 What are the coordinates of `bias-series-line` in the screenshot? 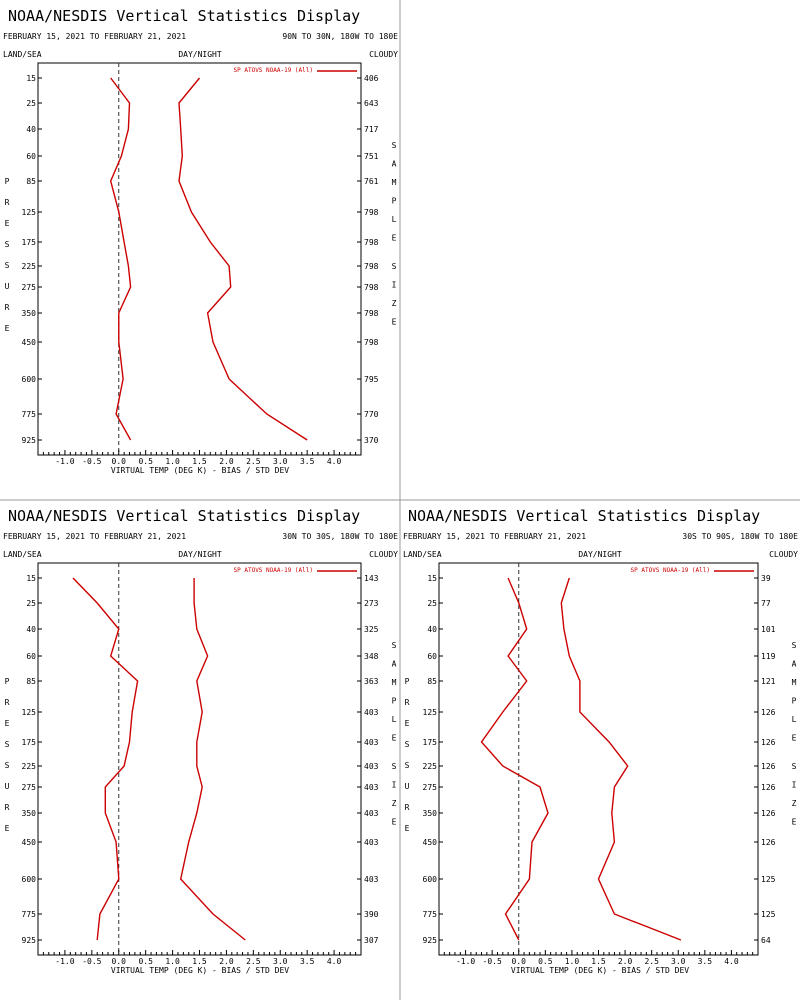 It's located at (120, 259).